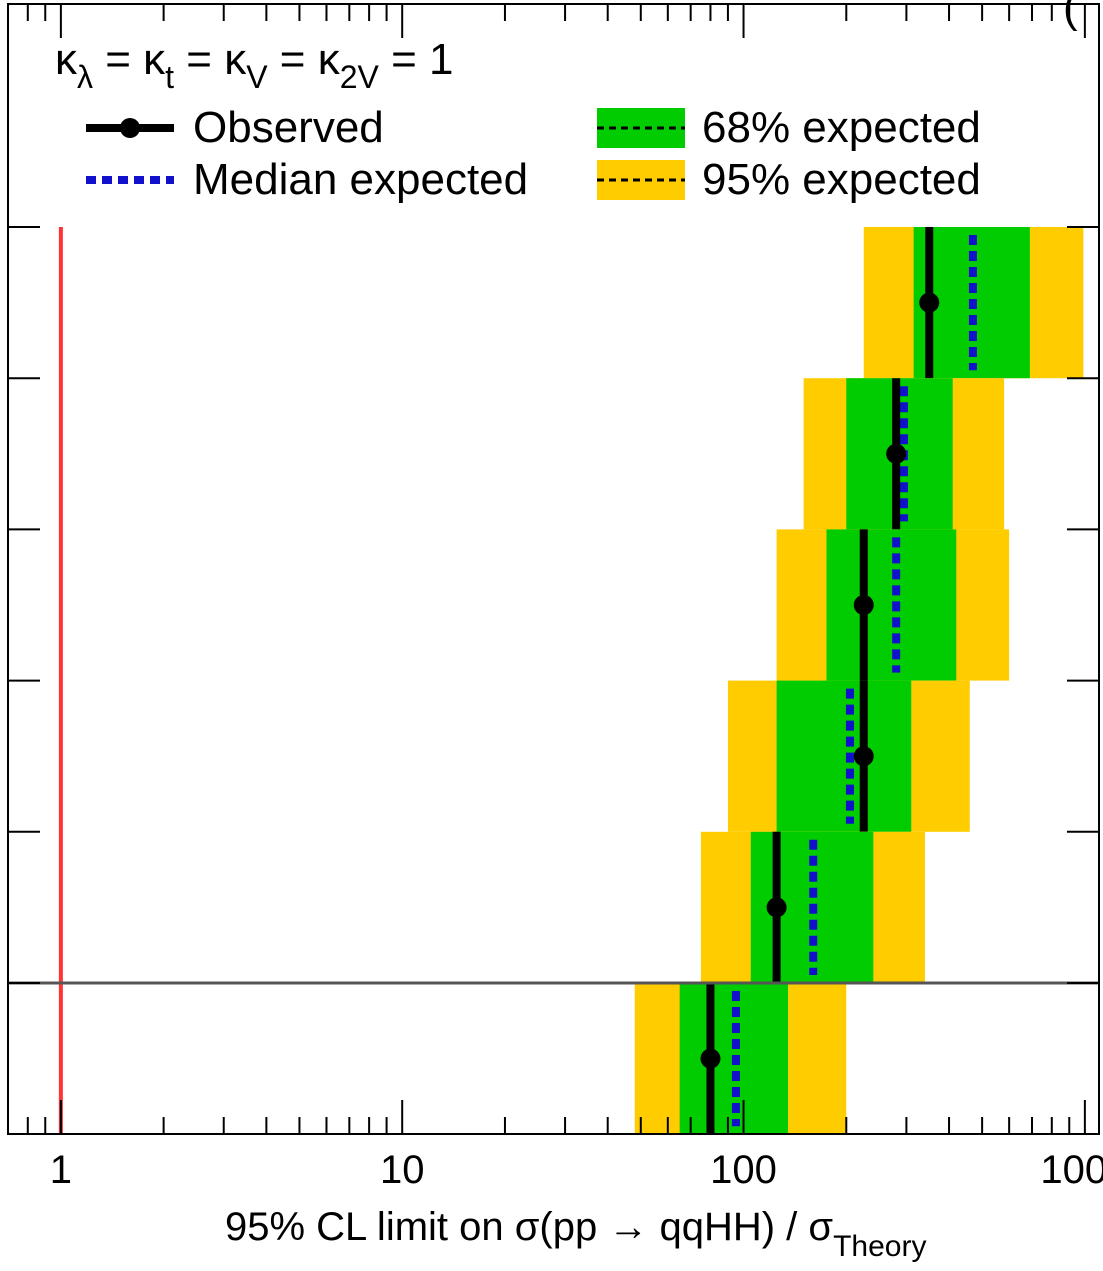 Image resolution: width=1103 pixels, height=1271 pixels. I want to click on legend-header-part: κ, so click(66, 59).